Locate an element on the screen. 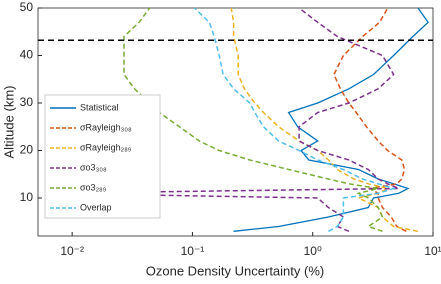 The width and height of the screenshot is (441, 284). y-tick-label: 20 is located at coordinates (27, 150).